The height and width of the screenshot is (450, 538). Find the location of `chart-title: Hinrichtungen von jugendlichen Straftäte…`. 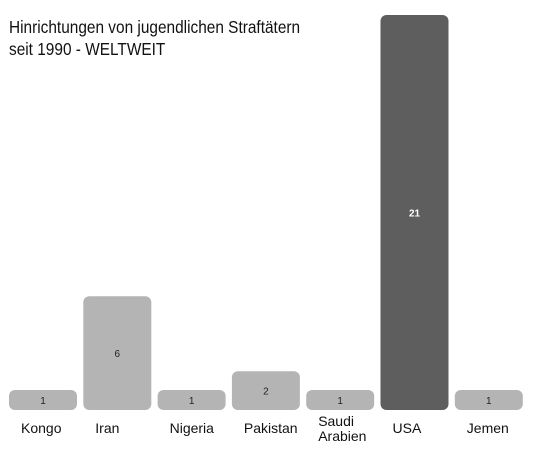

chart-title: Hinrichtungen von jugendlichen Straftäte… is located at coordinates (154, 38).